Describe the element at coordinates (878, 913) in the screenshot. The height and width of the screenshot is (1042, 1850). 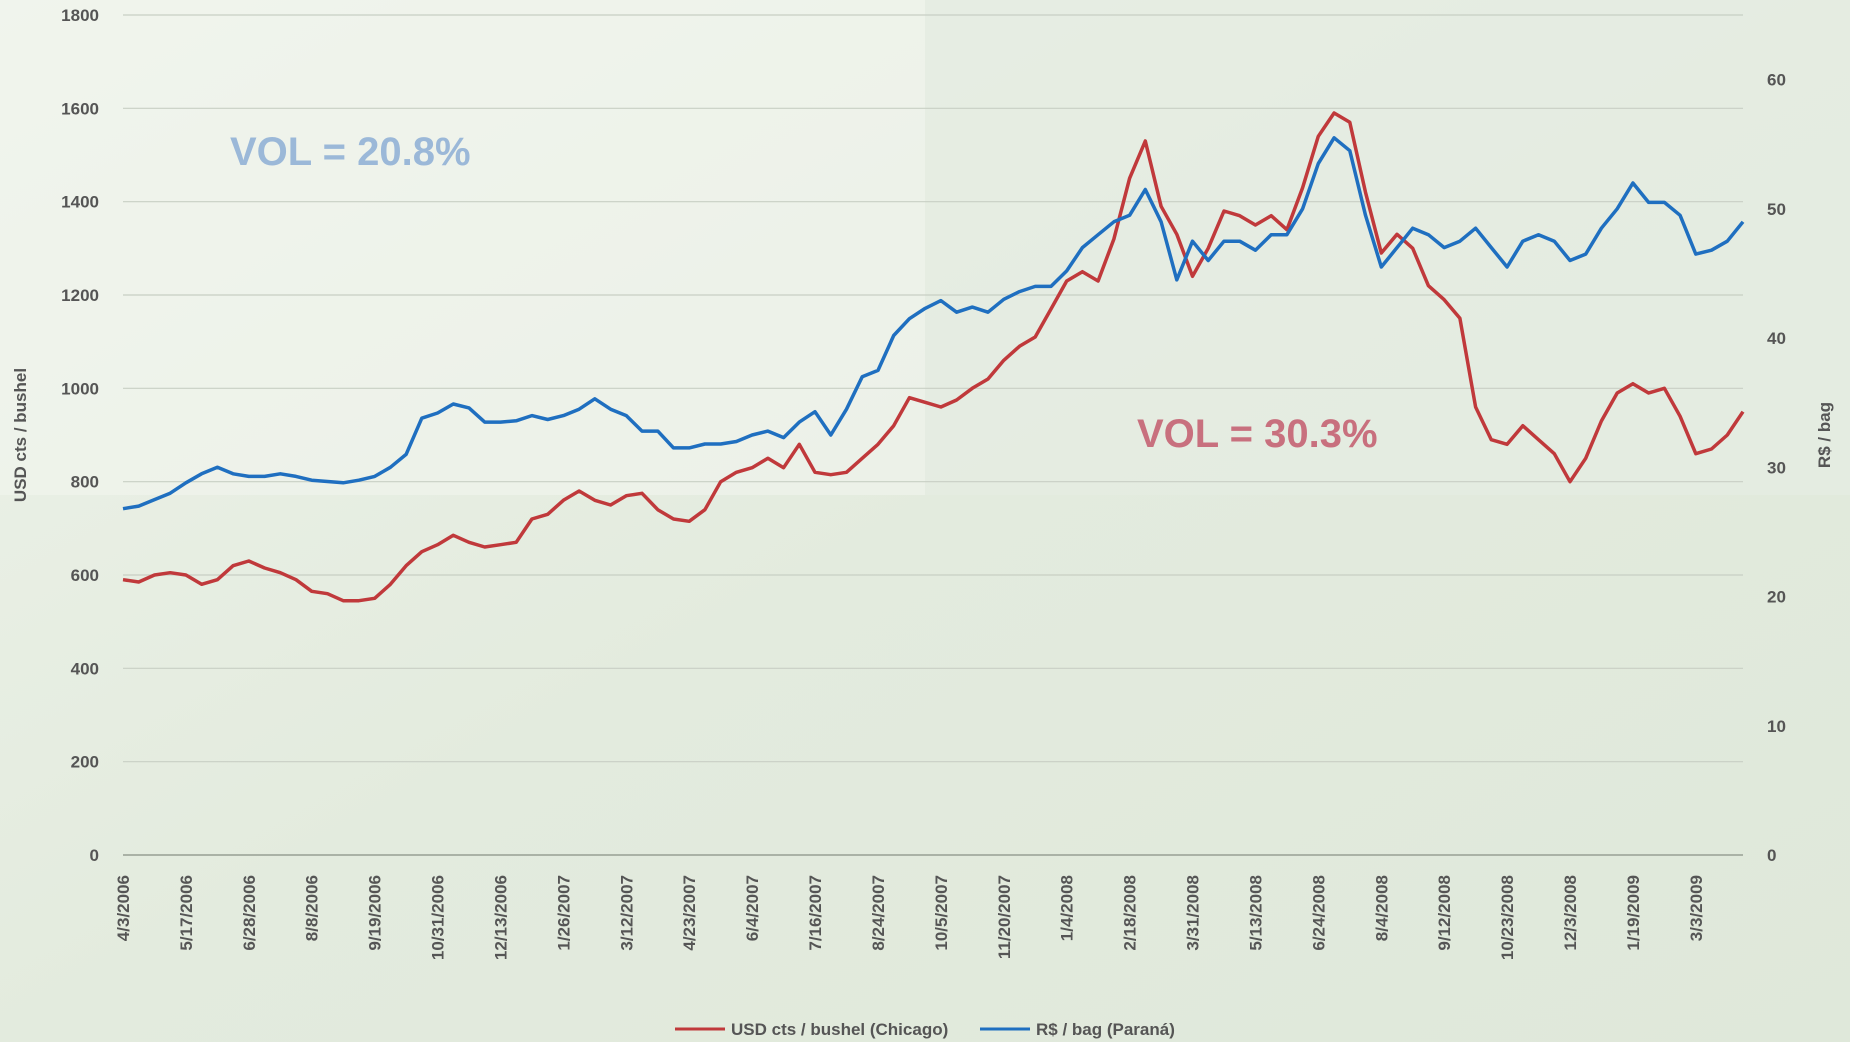
I see `x-tick-label: 8/24/2007` at that location.